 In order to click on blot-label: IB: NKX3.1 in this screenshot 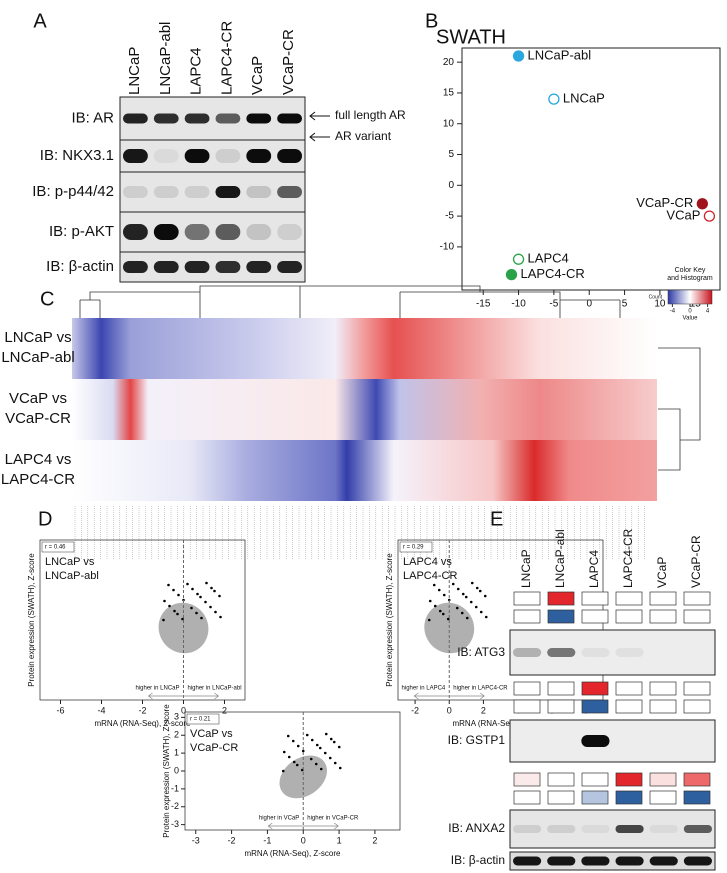, I will do `click(77, 155)`.